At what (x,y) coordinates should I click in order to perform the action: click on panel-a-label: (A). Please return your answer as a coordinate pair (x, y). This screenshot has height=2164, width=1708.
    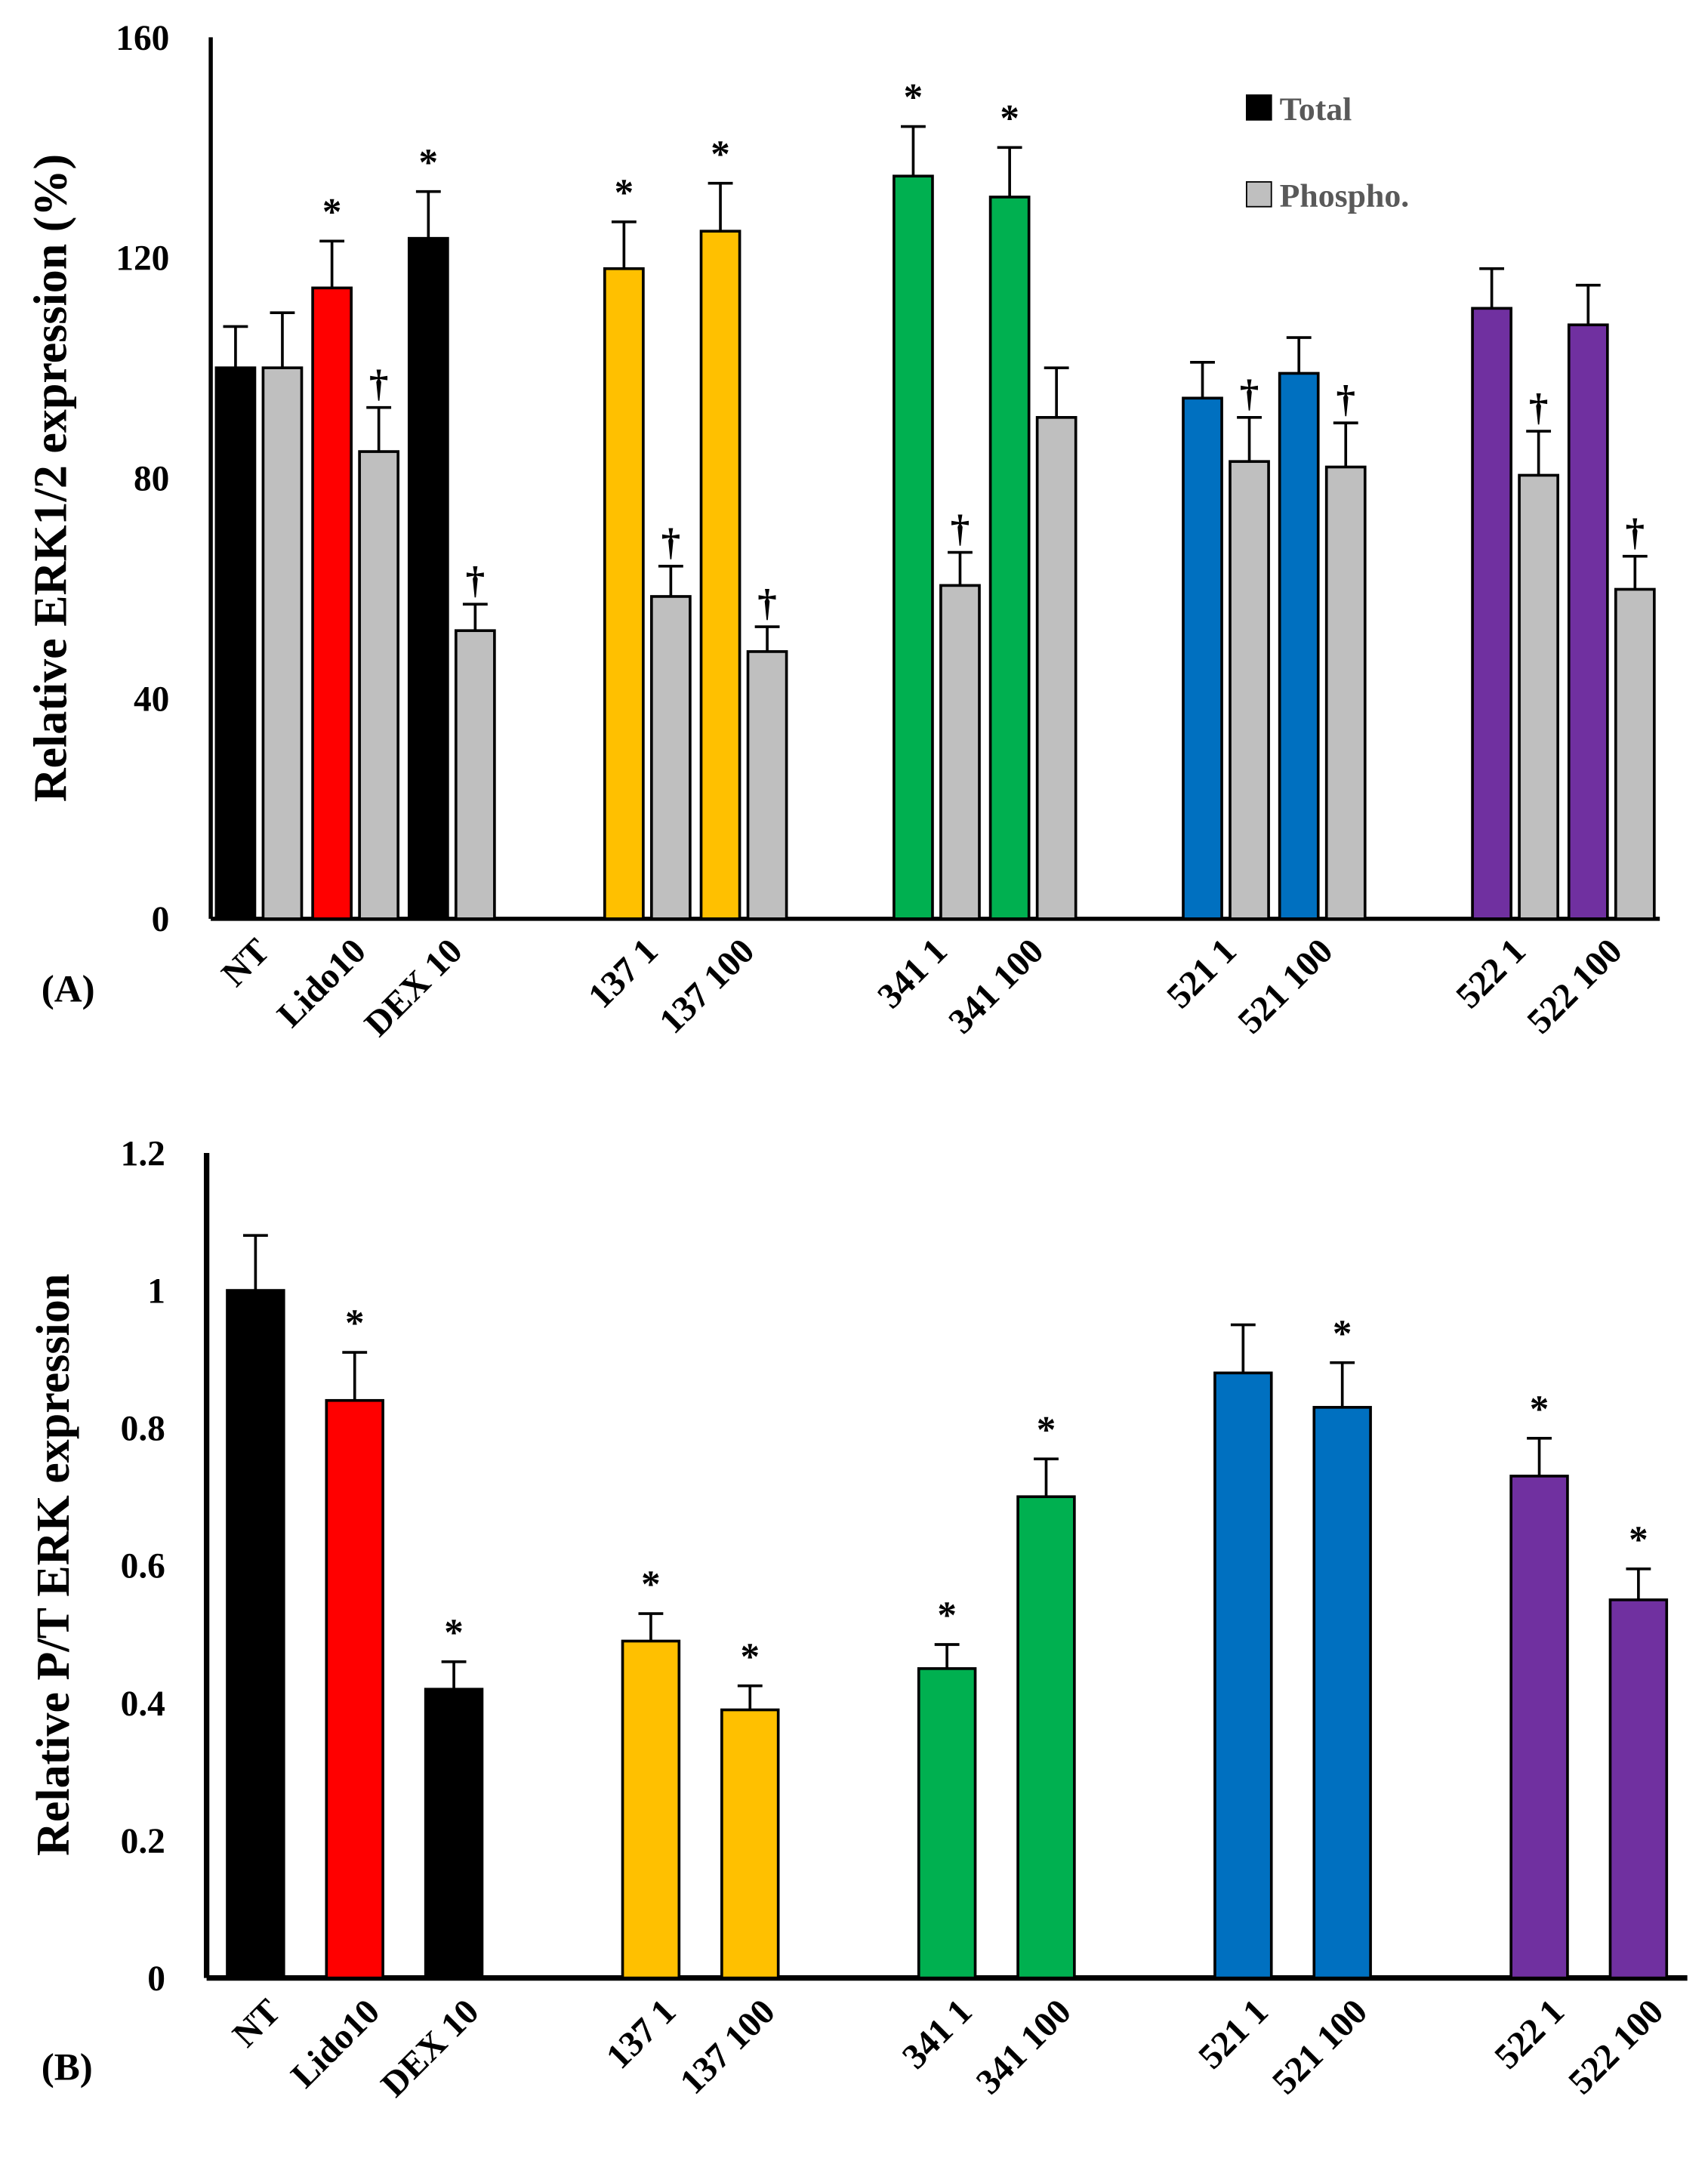
    Looking at the image, I should click on (68, 988).